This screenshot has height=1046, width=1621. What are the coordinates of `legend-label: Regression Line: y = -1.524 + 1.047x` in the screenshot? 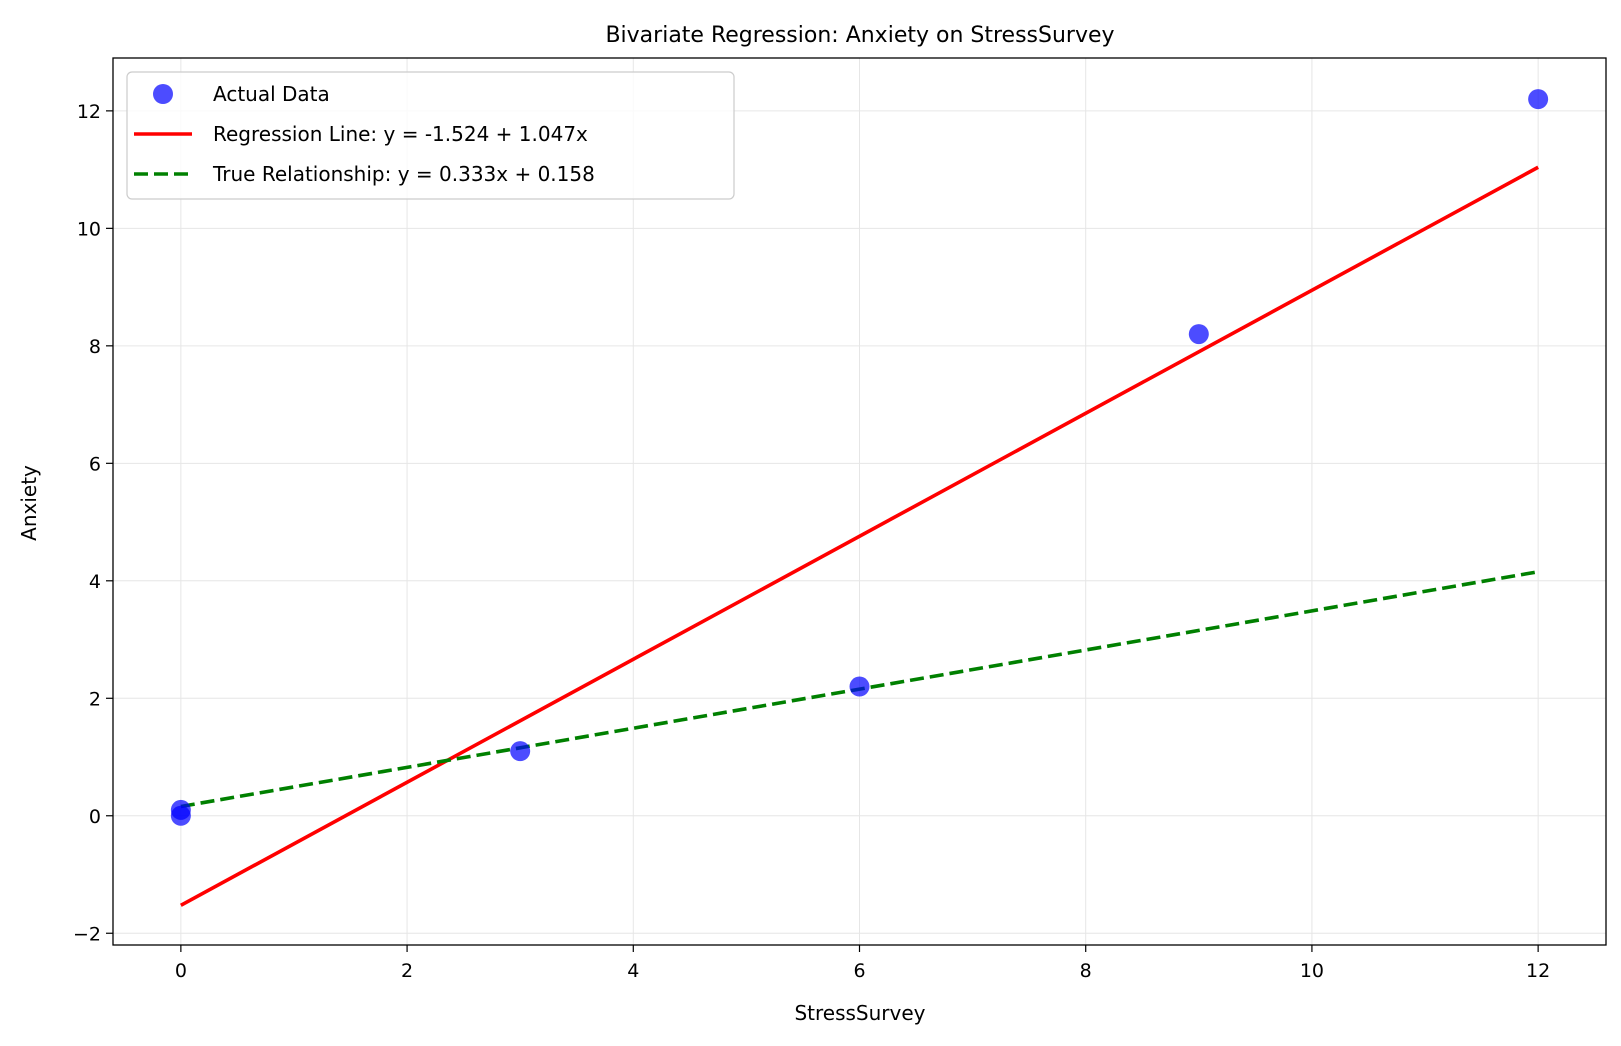 It's located at (400, 134).